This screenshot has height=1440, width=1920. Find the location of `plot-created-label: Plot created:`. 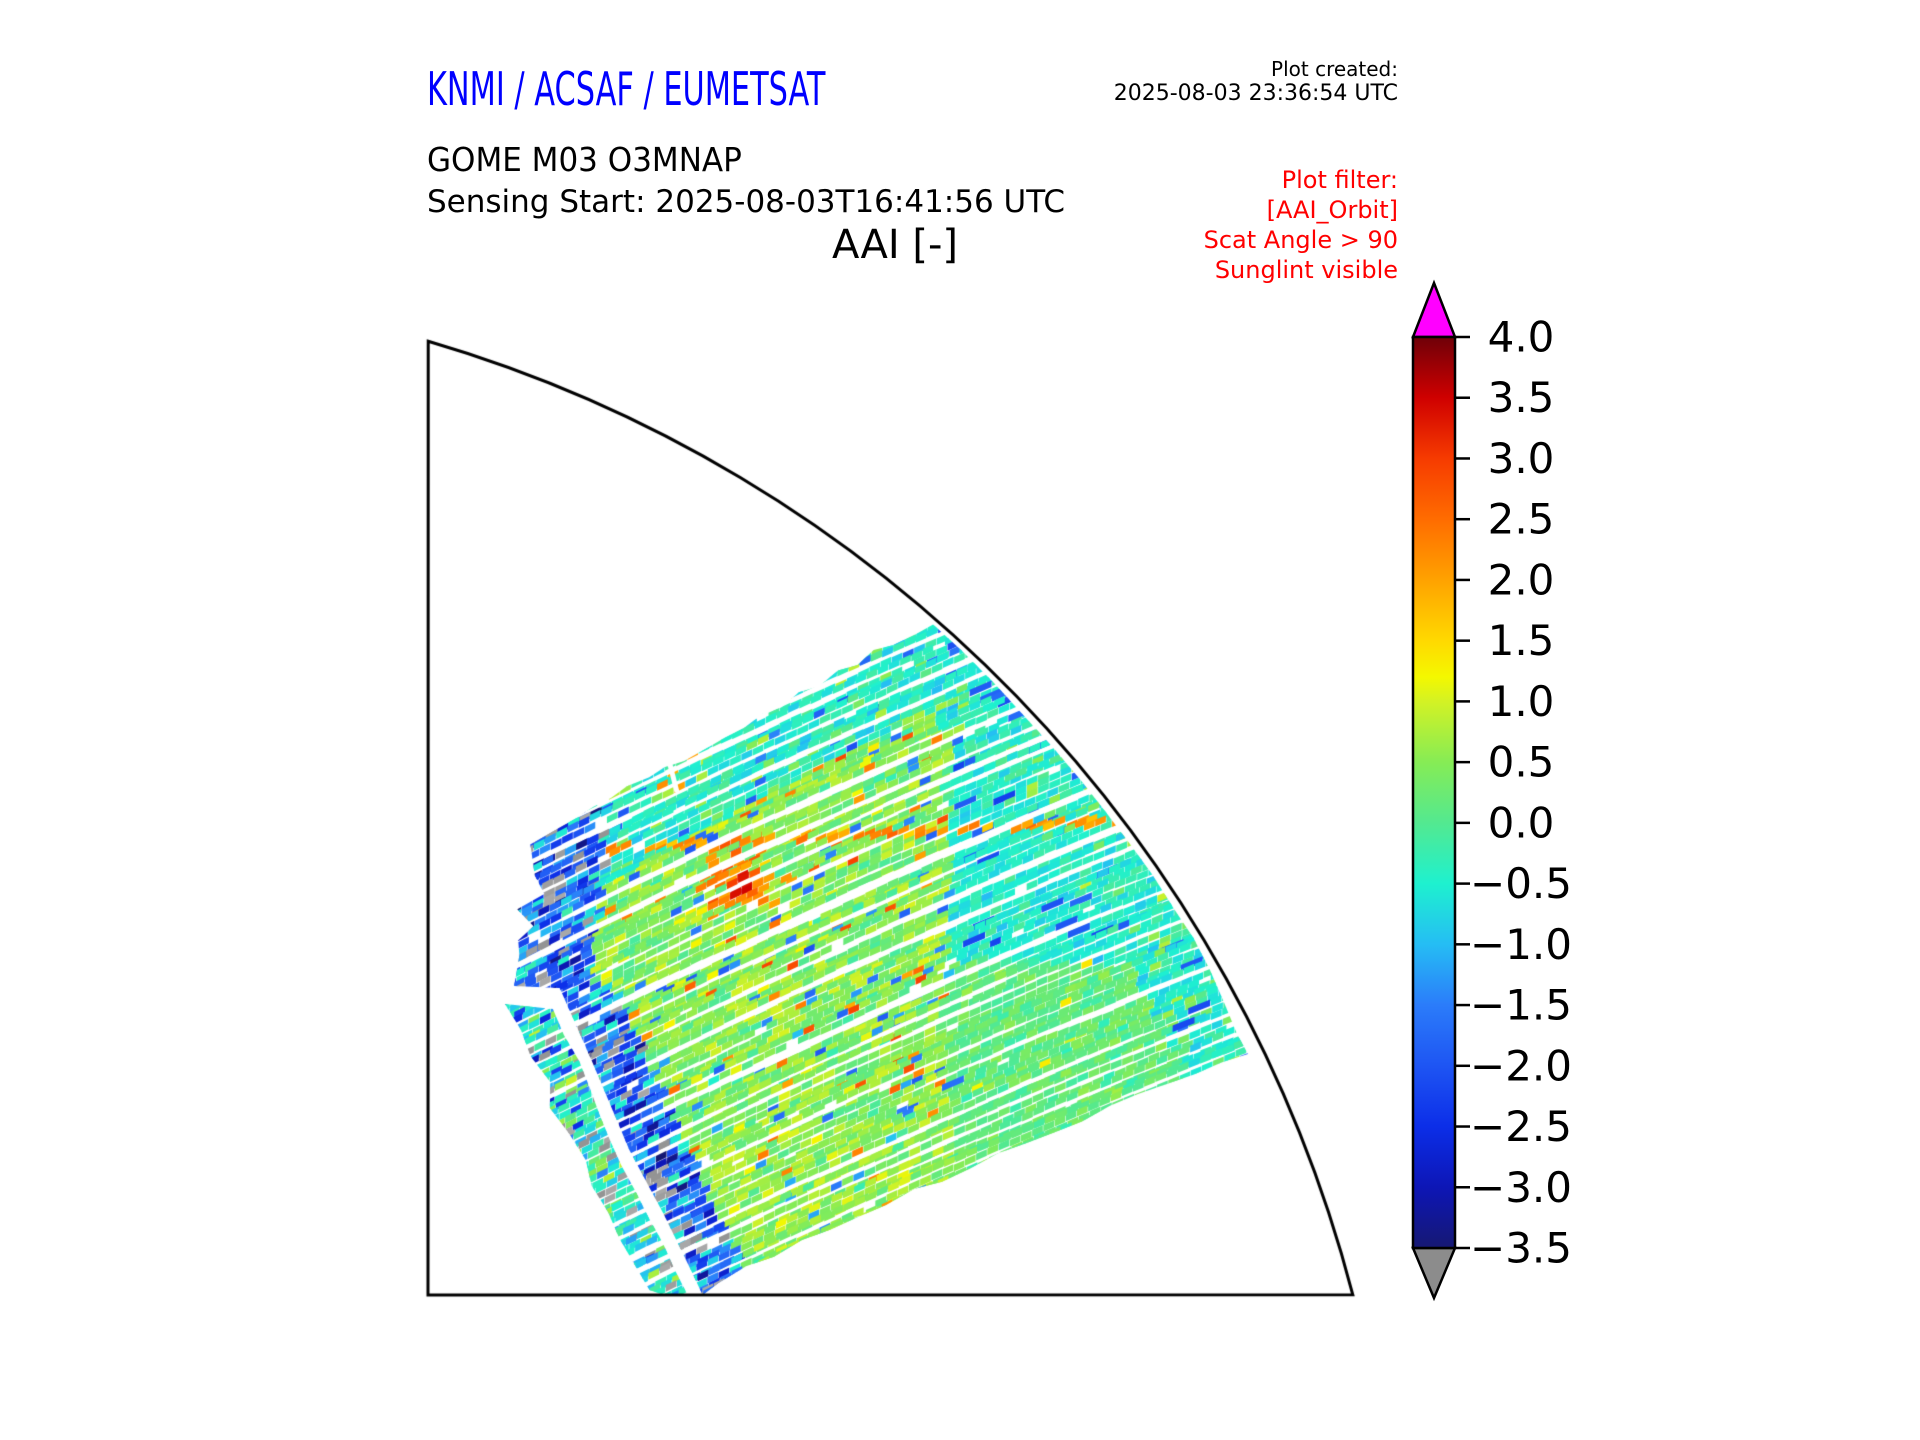

plot-created-label: Plot created: is located at coordinates (1334, 69).